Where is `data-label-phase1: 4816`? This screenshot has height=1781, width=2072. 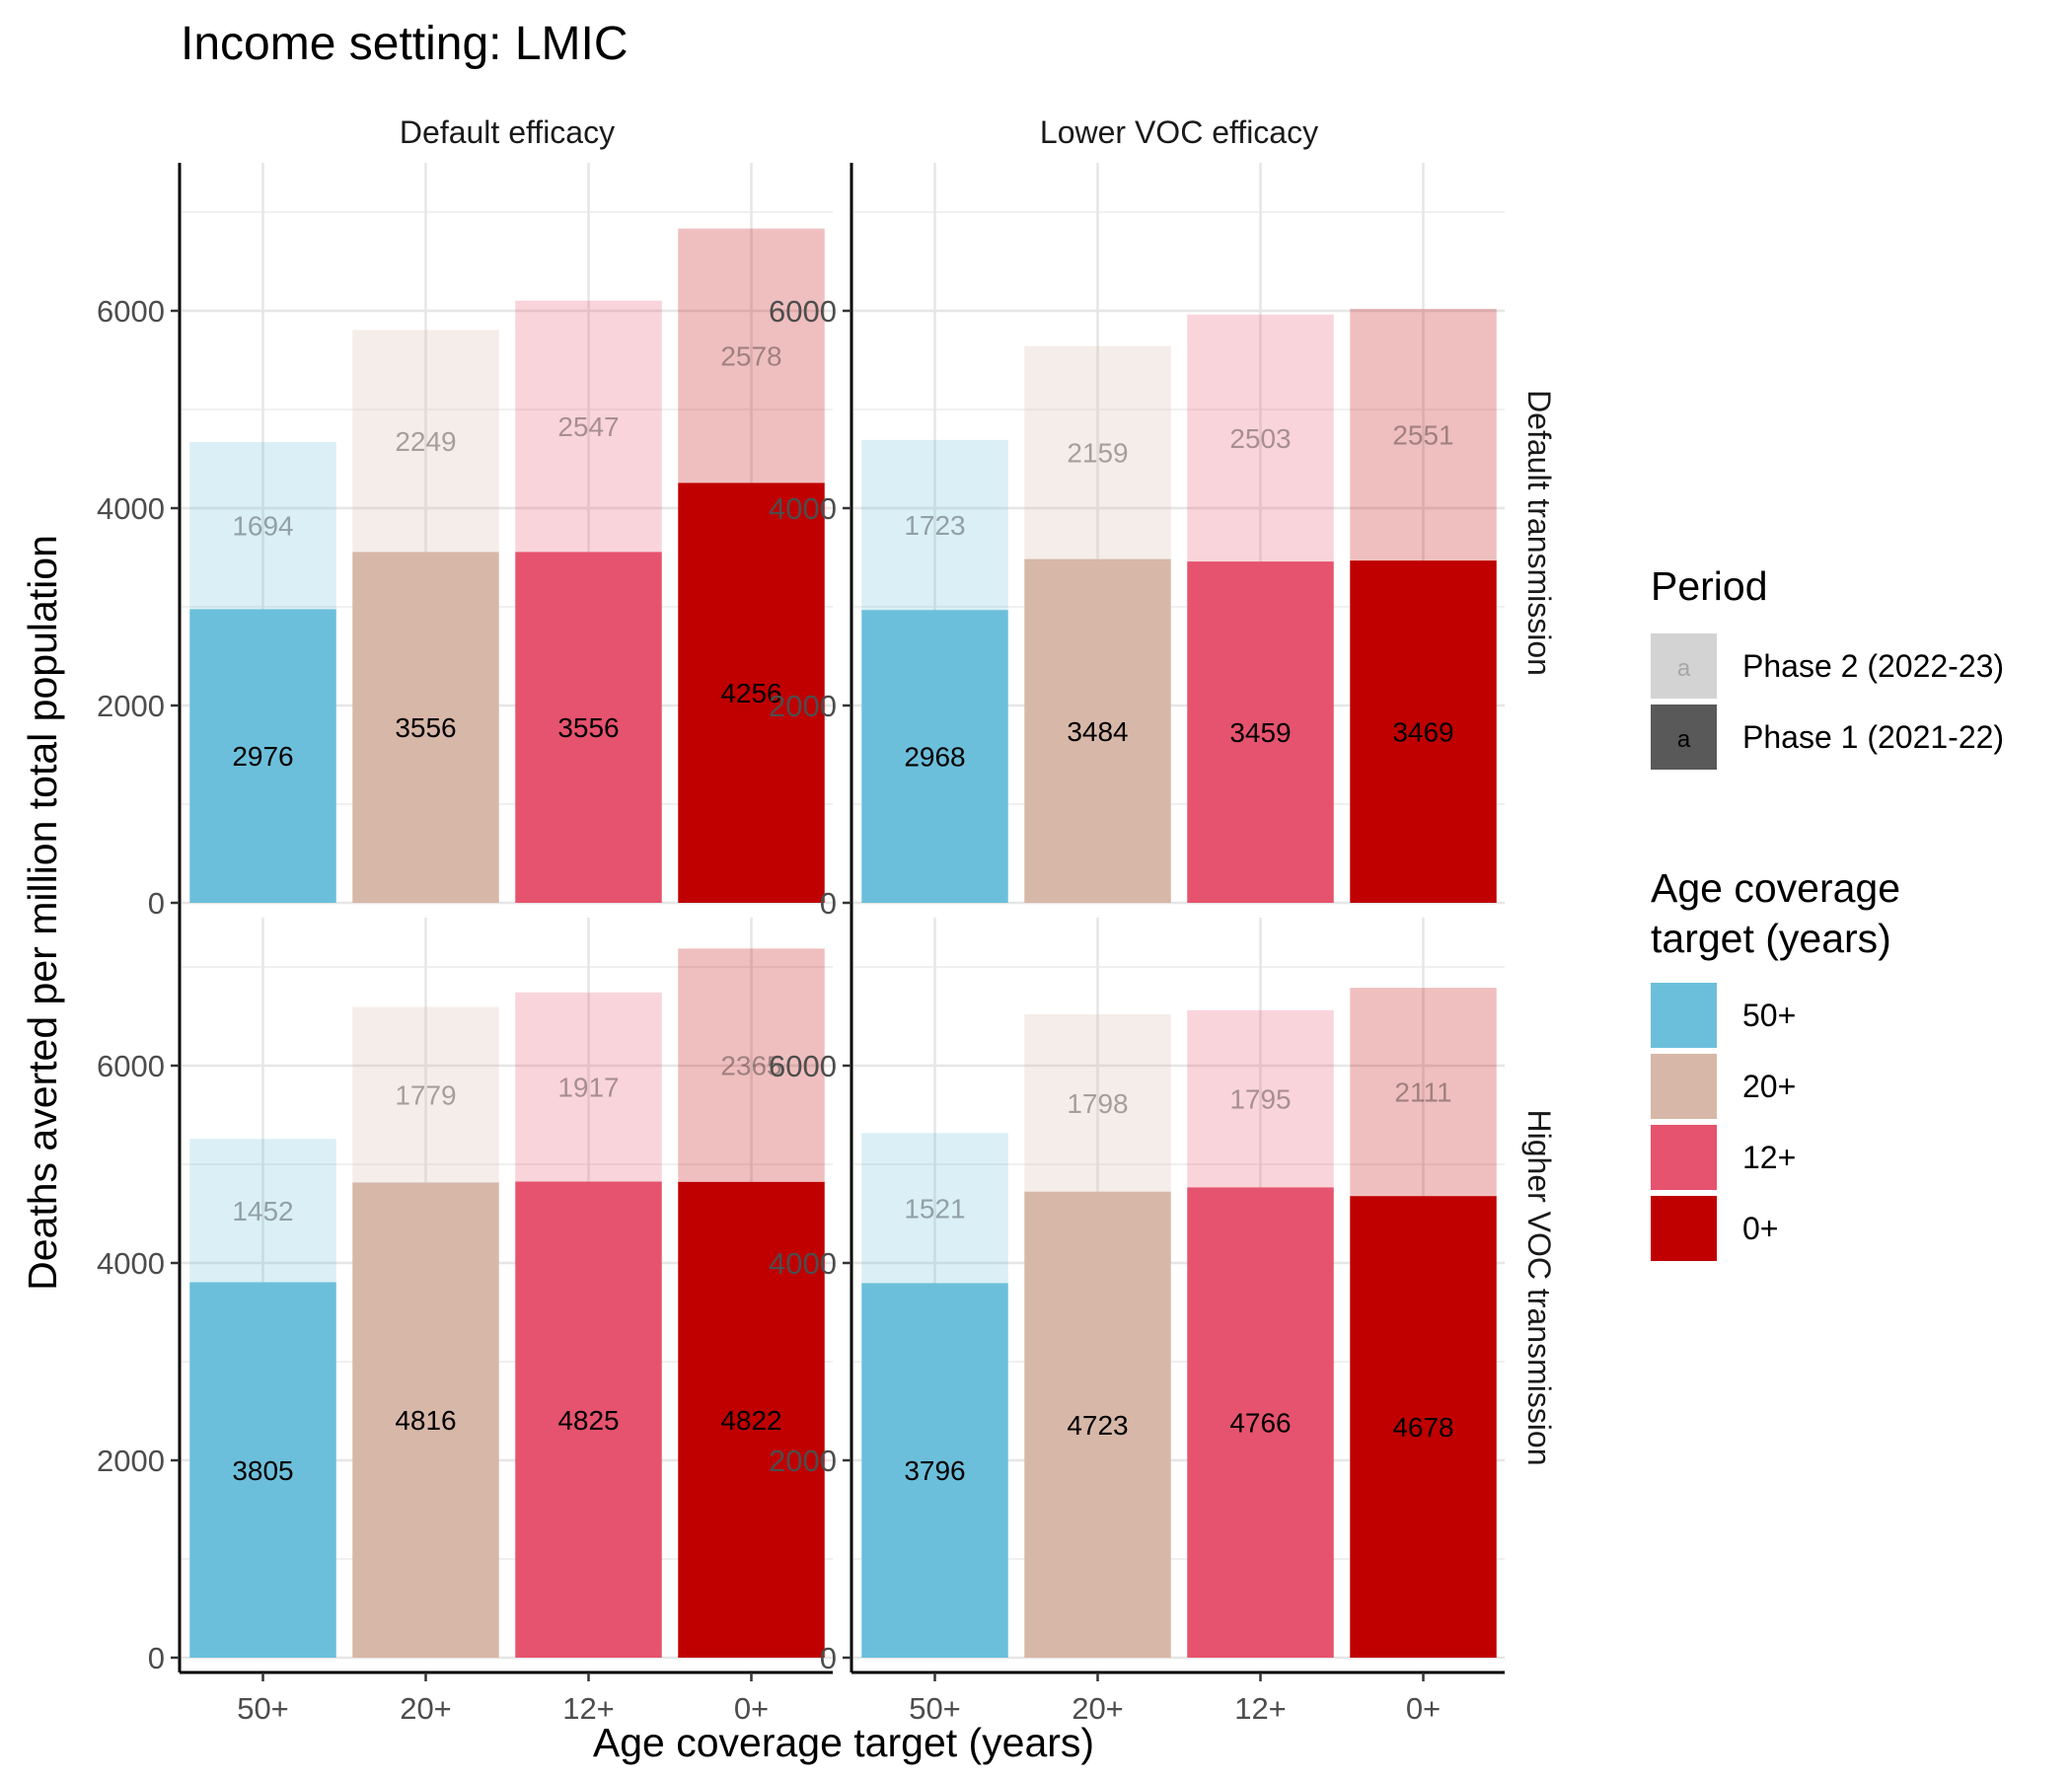
data-label-phase1: 4816 is located at coordinates (426, 1420).